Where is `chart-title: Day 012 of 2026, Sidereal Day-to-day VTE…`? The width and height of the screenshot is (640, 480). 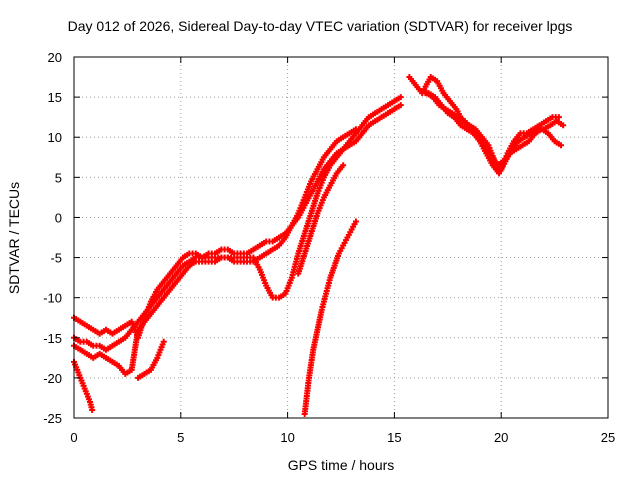 chart-title: Day 012 of 2026, Sidereal Day-to-day VTE… is located at coordinates (320, 26).